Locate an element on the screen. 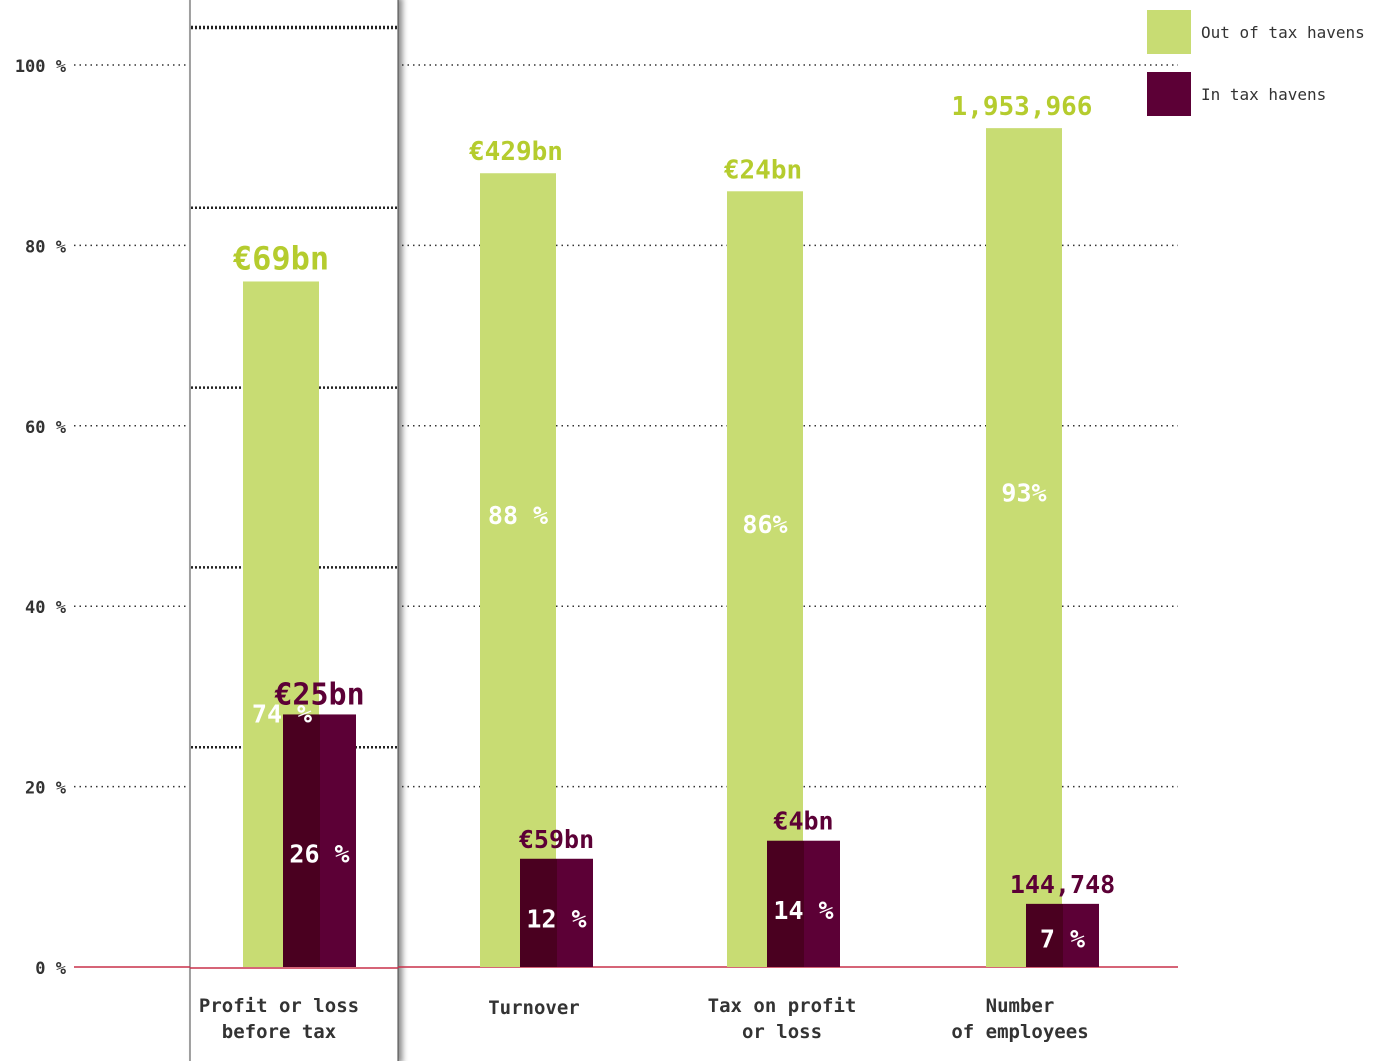 This screenshot has width=1383, height=1061. value-label-in: €25bn is located at coordinates (319, 694).